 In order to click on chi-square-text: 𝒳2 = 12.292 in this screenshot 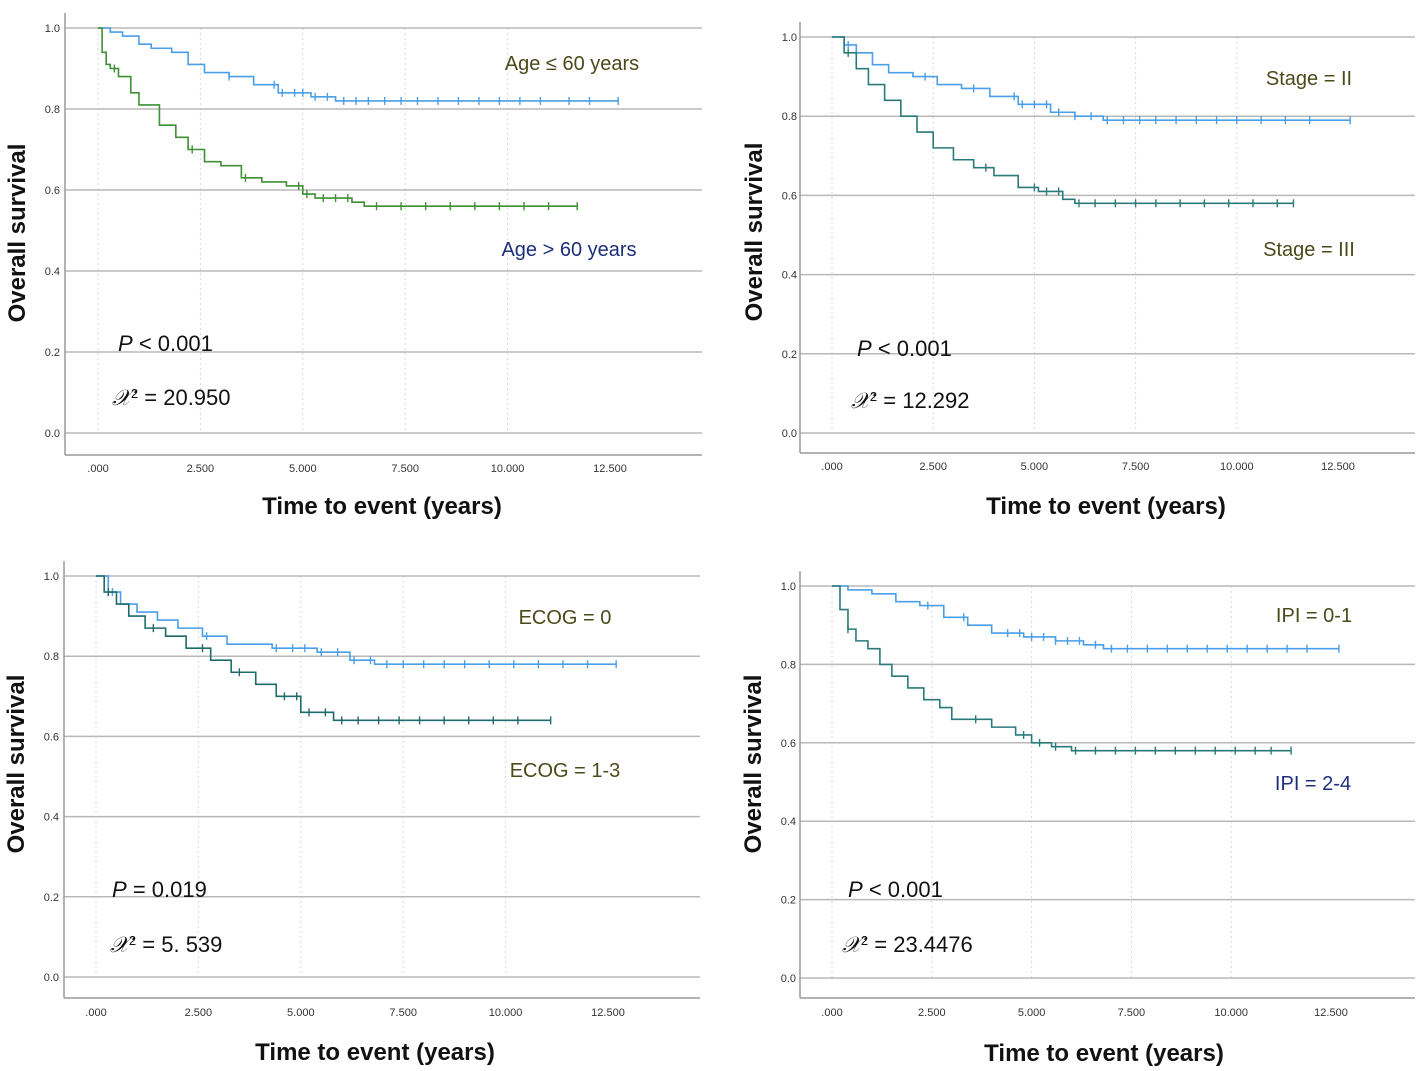, I will do `click(910, 400)`.